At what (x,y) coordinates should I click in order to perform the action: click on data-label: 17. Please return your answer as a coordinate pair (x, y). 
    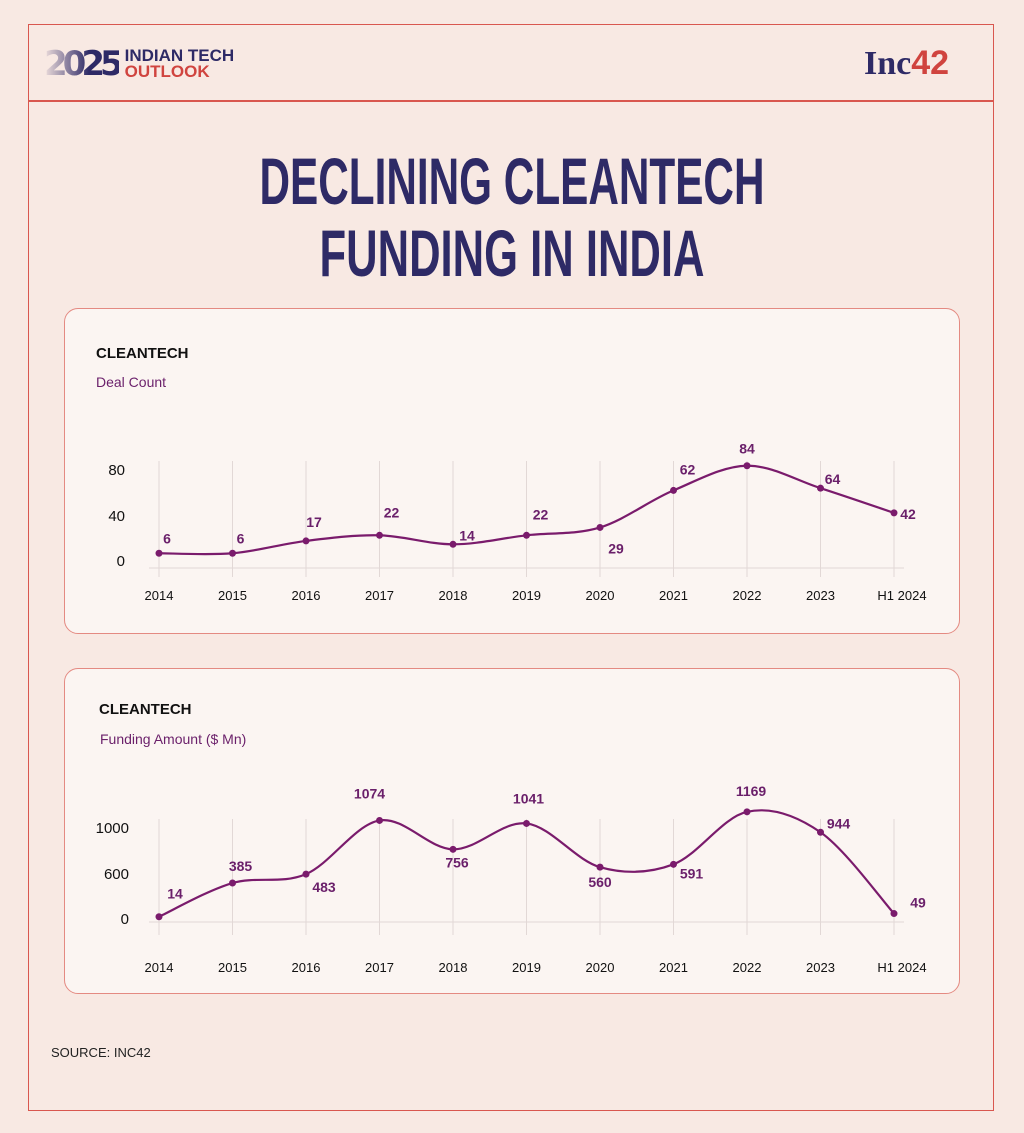
    Looking at the image, I should click on (314, 522).